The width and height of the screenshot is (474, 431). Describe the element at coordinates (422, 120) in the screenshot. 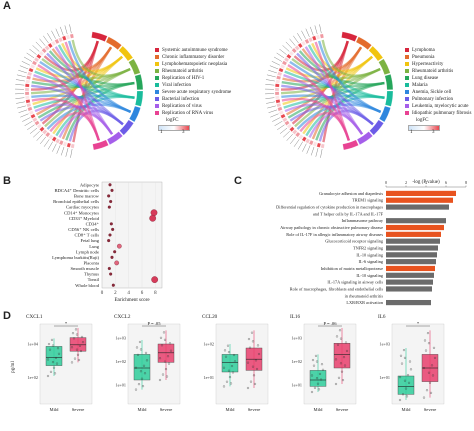

I see `chord-right-scale-title: logFC` at that location.